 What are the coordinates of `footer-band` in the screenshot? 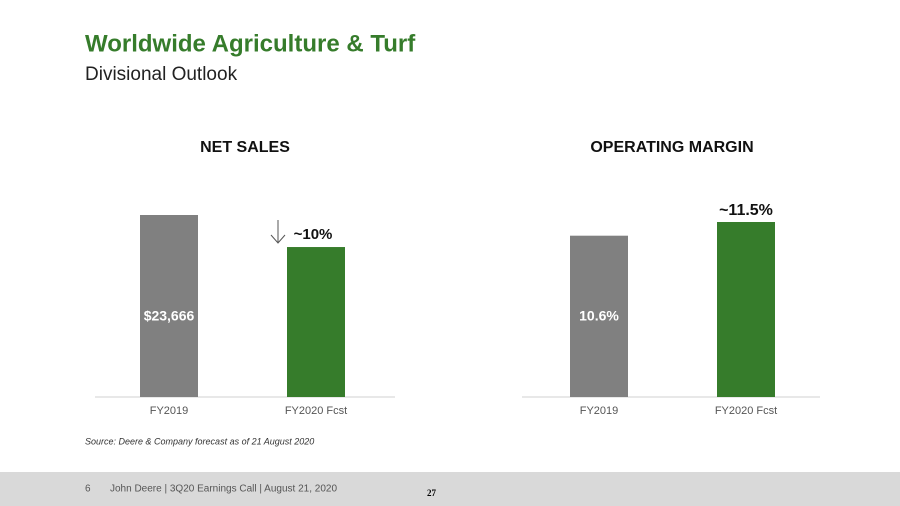 It's located at (450, 489).